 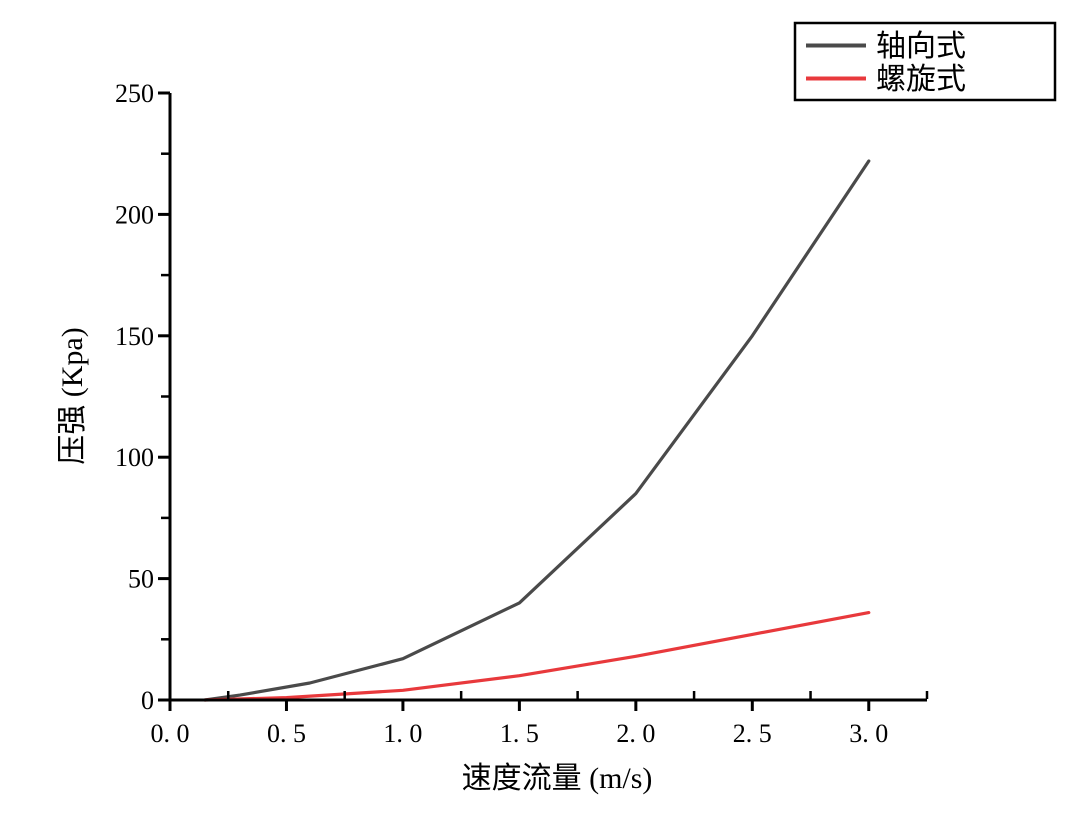 I want to click on y-tick-label: 150, so click(x=134, y=336).